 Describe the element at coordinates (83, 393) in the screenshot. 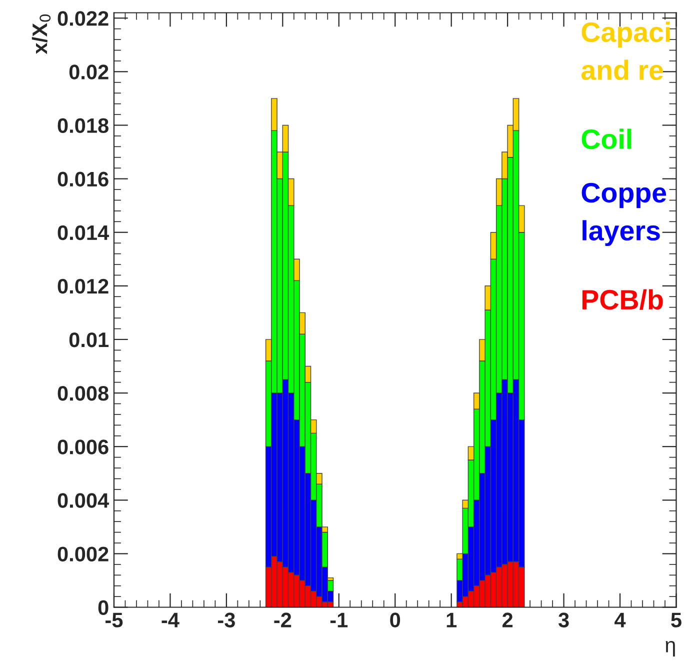

I see `y-tick-label: 0.008` at that location.